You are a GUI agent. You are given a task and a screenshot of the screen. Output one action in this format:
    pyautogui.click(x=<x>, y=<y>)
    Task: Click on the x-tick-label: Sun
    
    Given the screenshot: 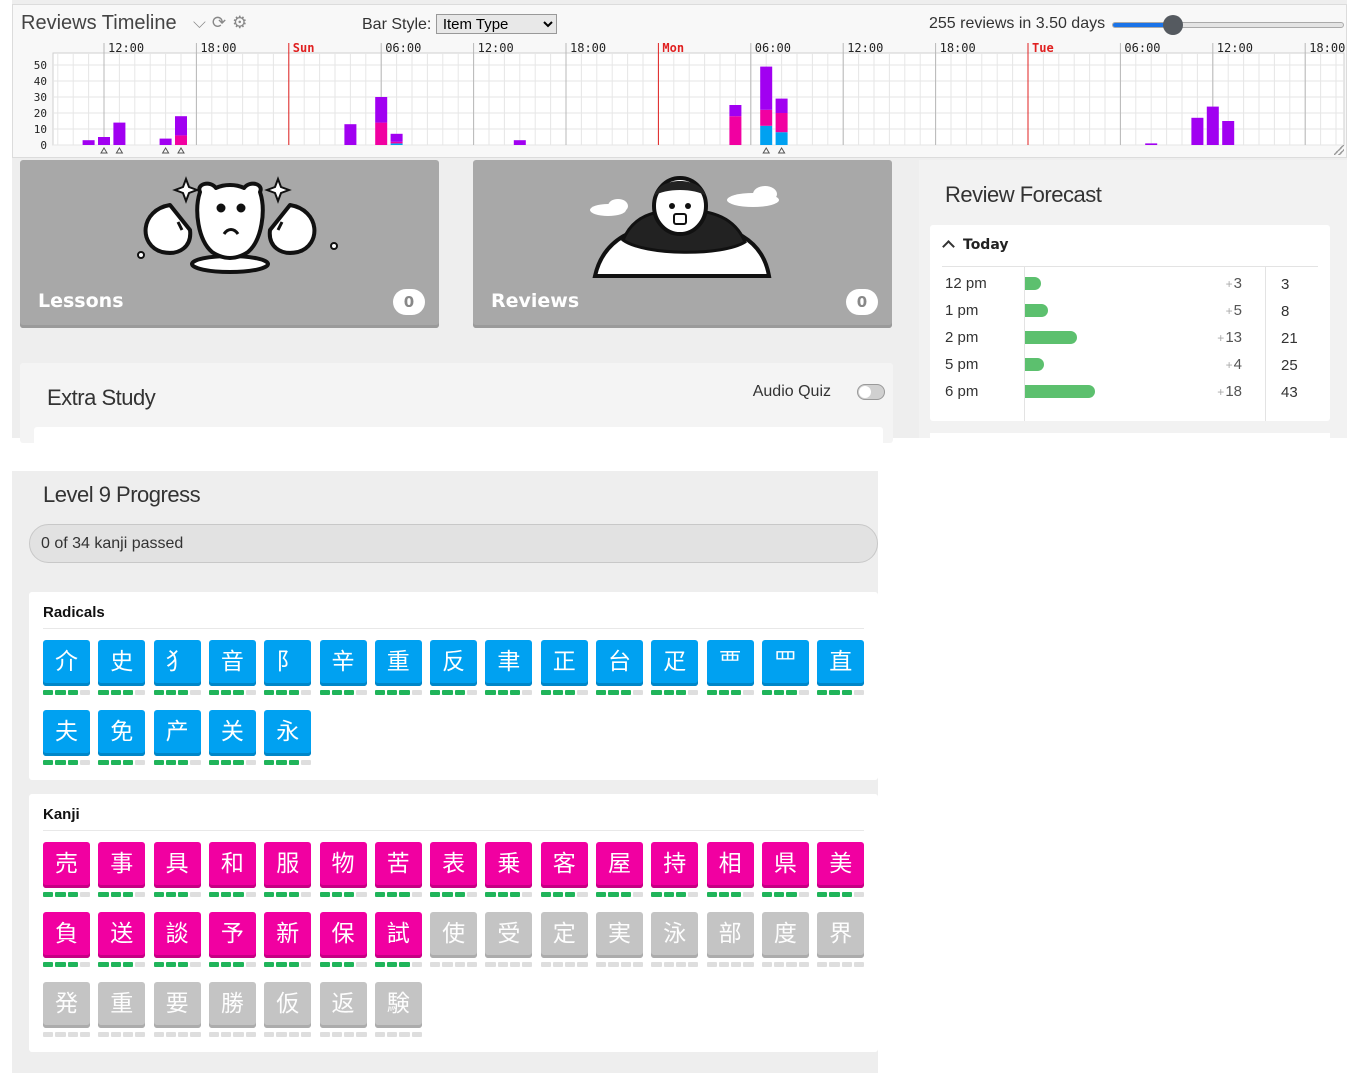 What is the action you would take?
    pyautogui.click(x=304, y=48)
    